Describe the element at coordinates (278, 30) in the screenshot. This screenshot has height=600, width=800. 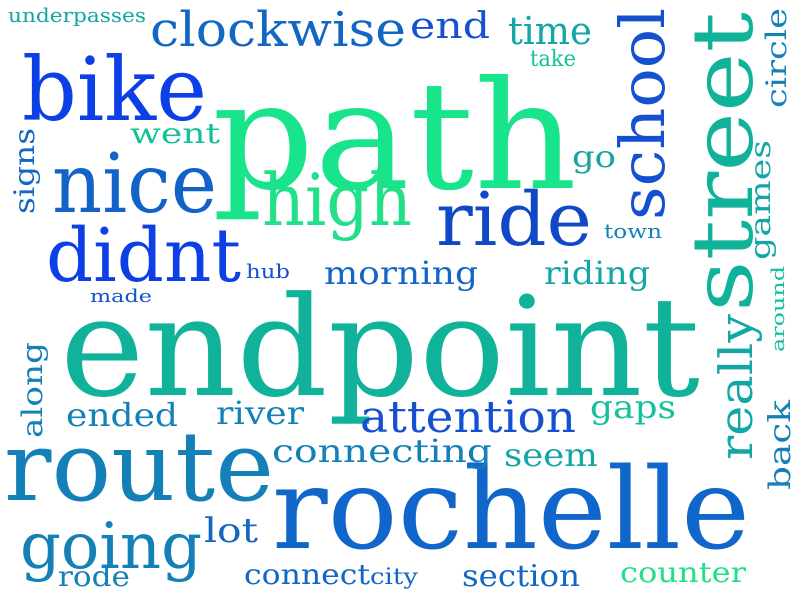
I see `word-clockwise: clockwise` at that location.